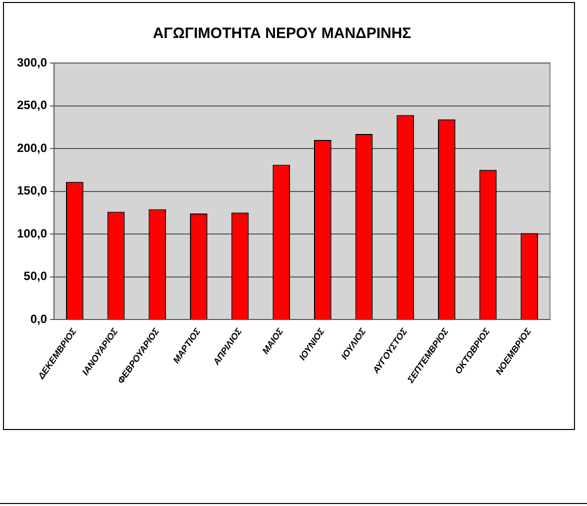  Describe the element at coordinates (32, 191) in the screenshot. I see `y-tick-label: 150,0` at that location.